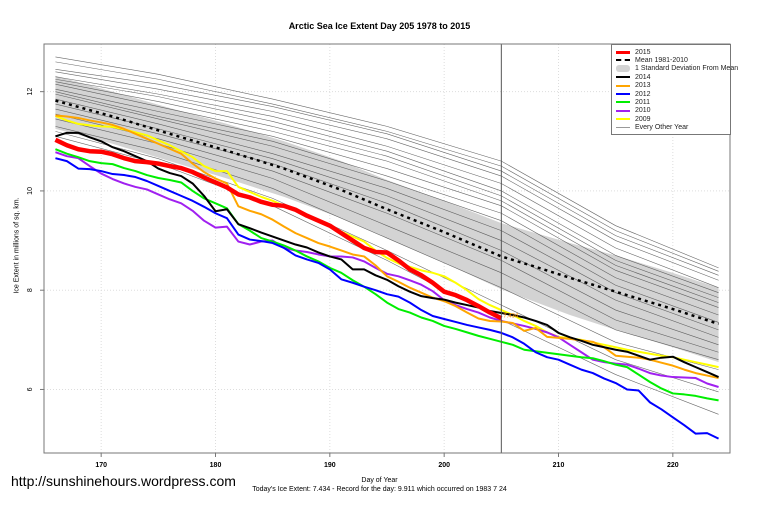 The width and height of the screenshot is (759, 506). What do you see at coordinates (643, 102) in the screenshot?
I see `legend-label: 2011` at bounding box center [643, 102].